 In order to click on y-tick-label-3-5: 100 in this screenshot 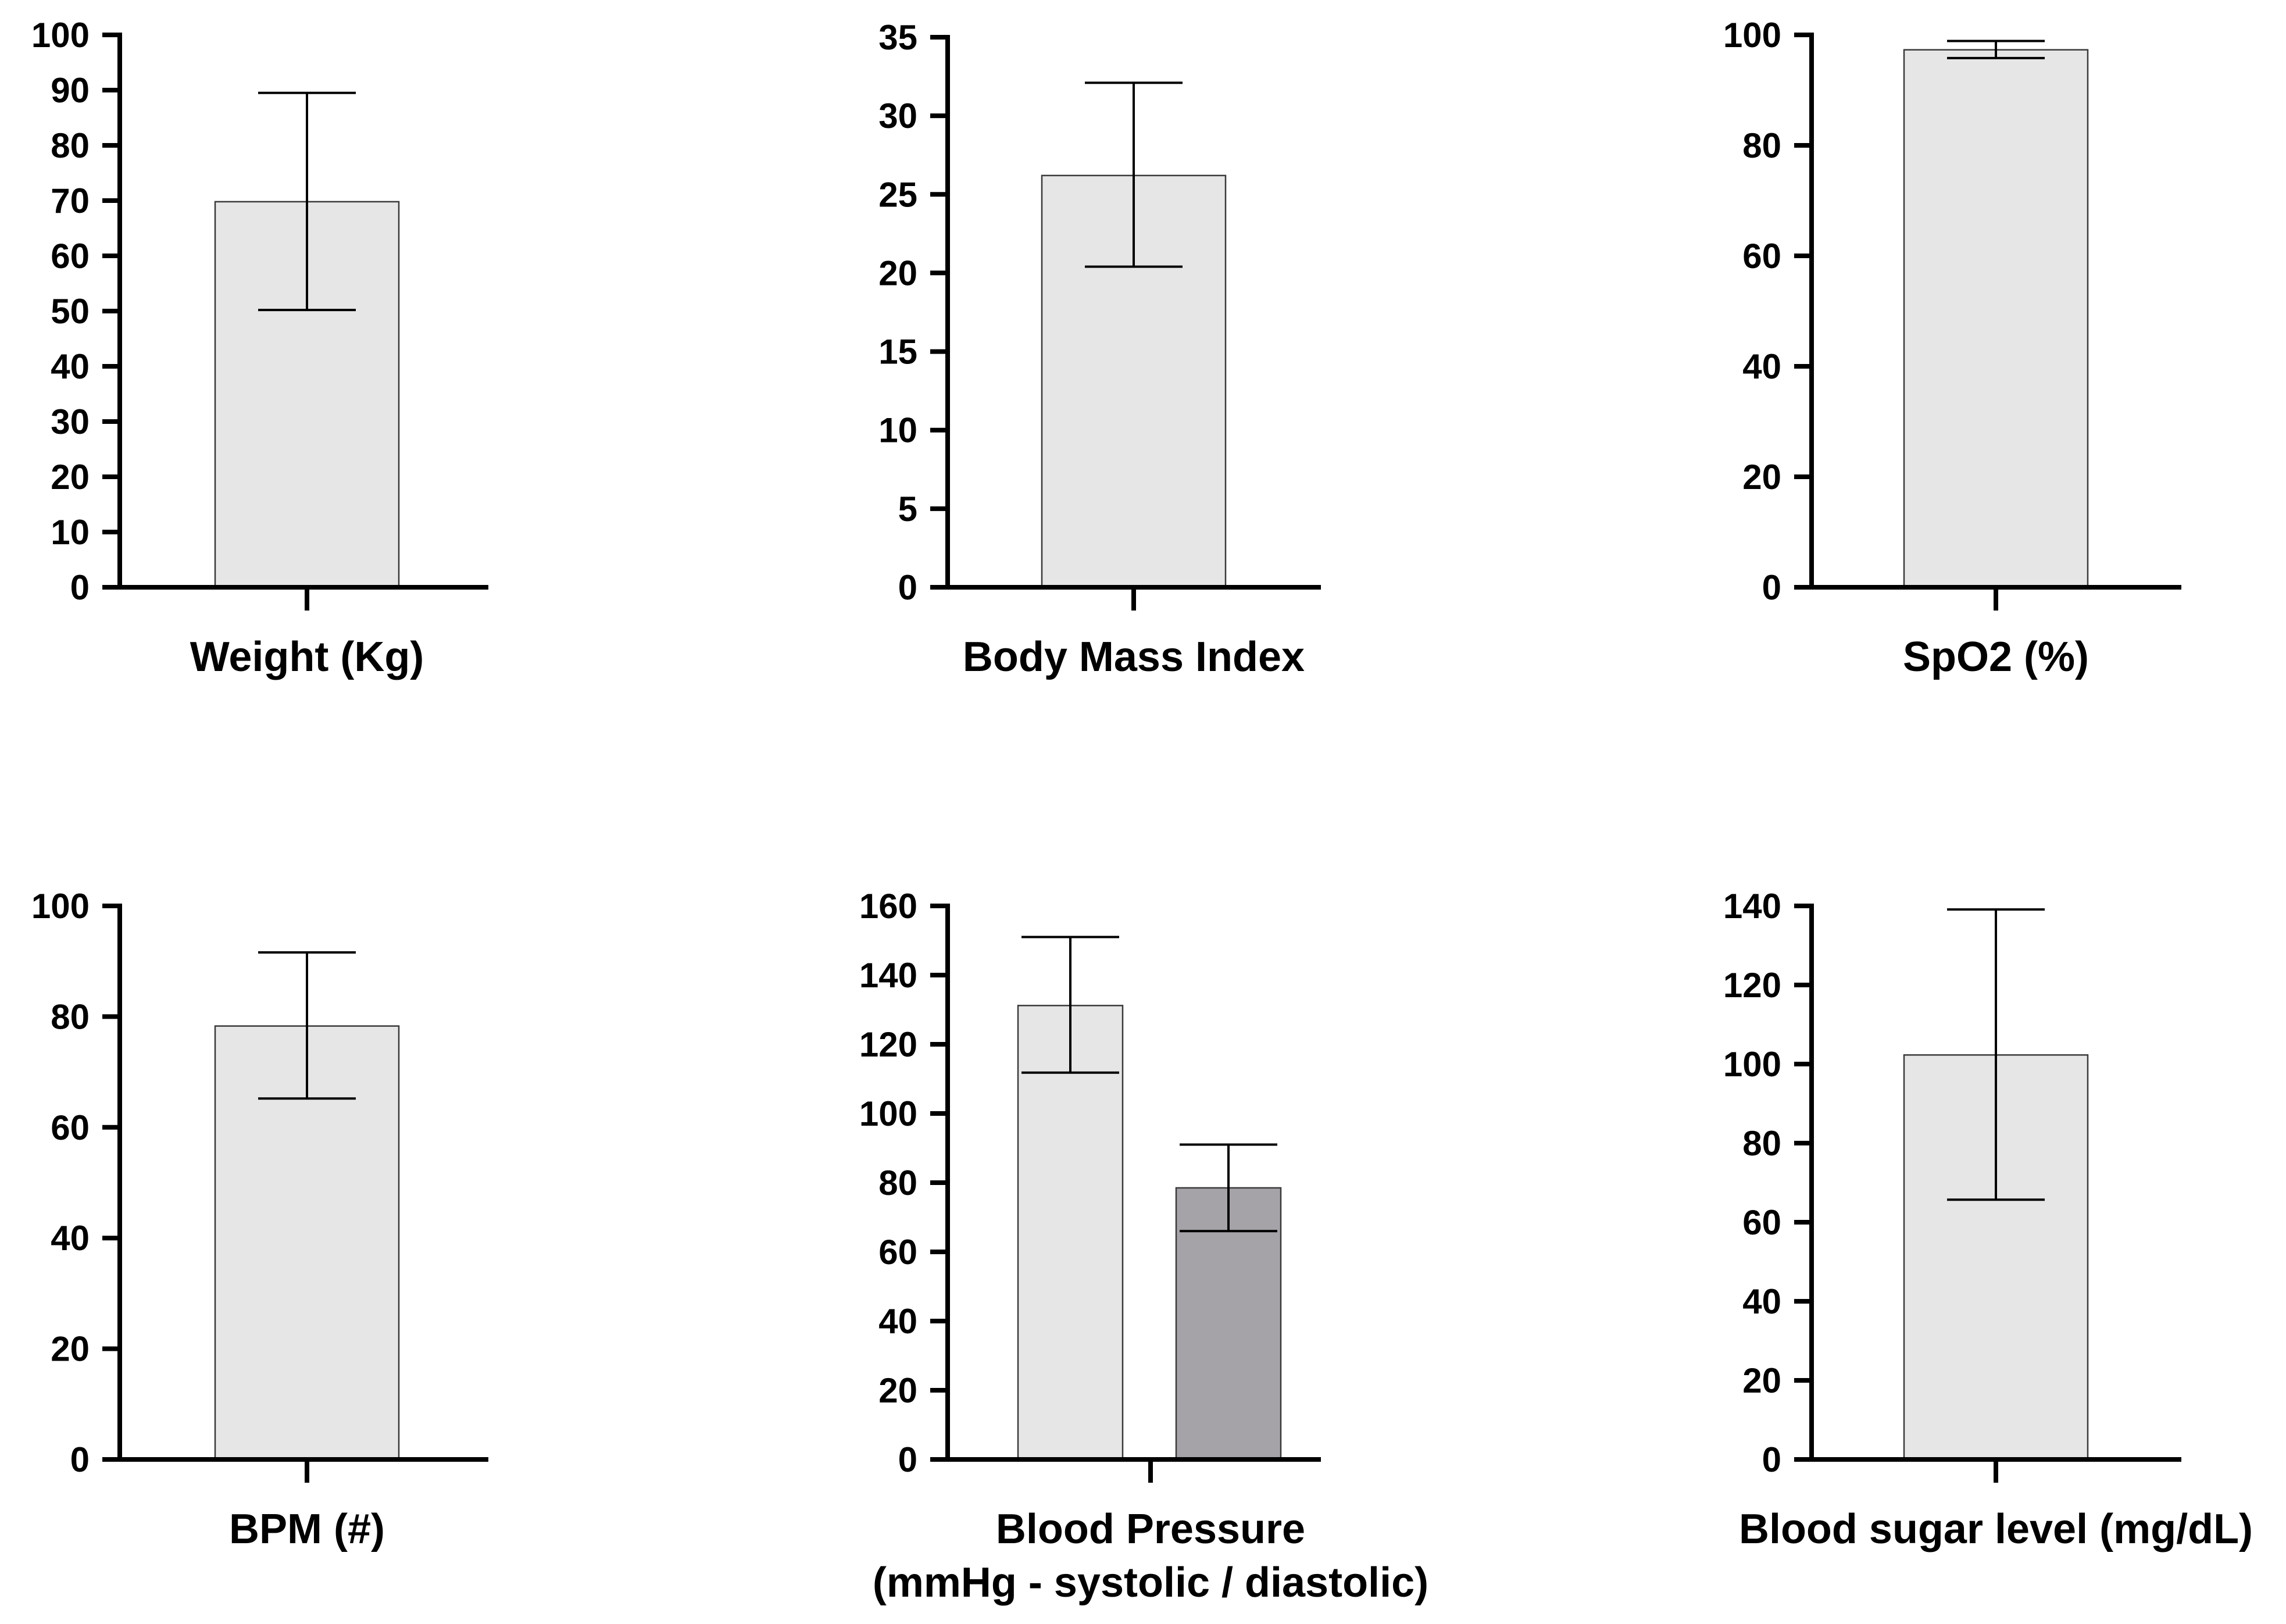, I will do `click(1752, 35)`.